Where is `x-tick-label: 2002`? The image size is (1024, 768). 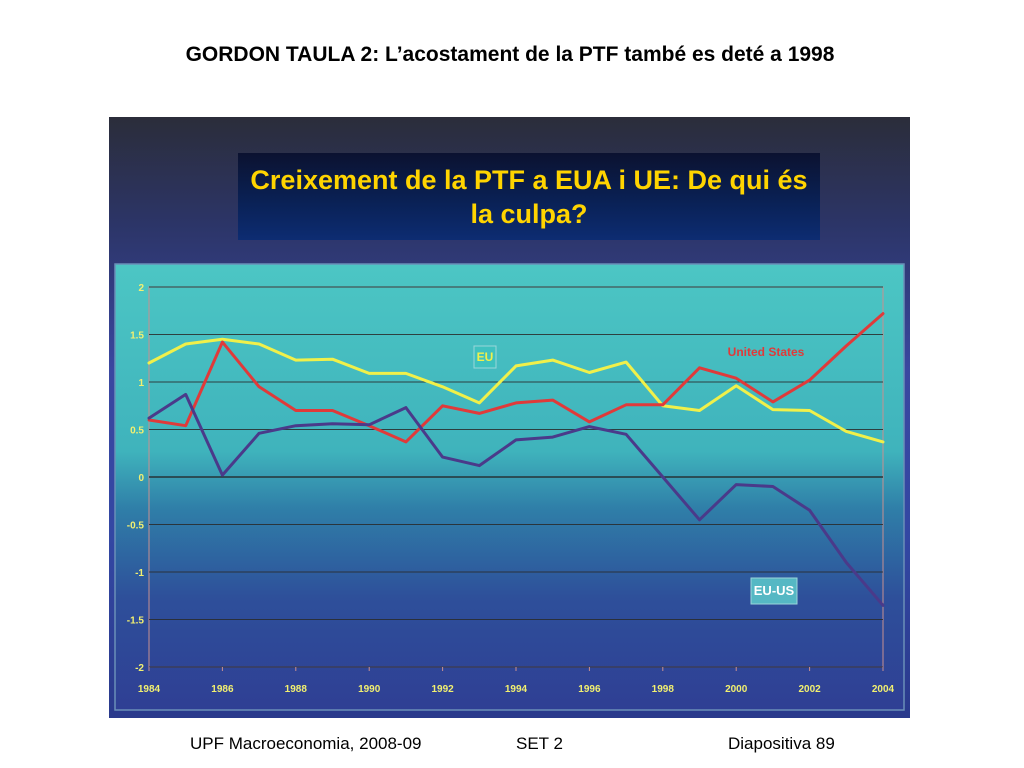
x-tick-label: 2002 is located at coordinates (809, 689).